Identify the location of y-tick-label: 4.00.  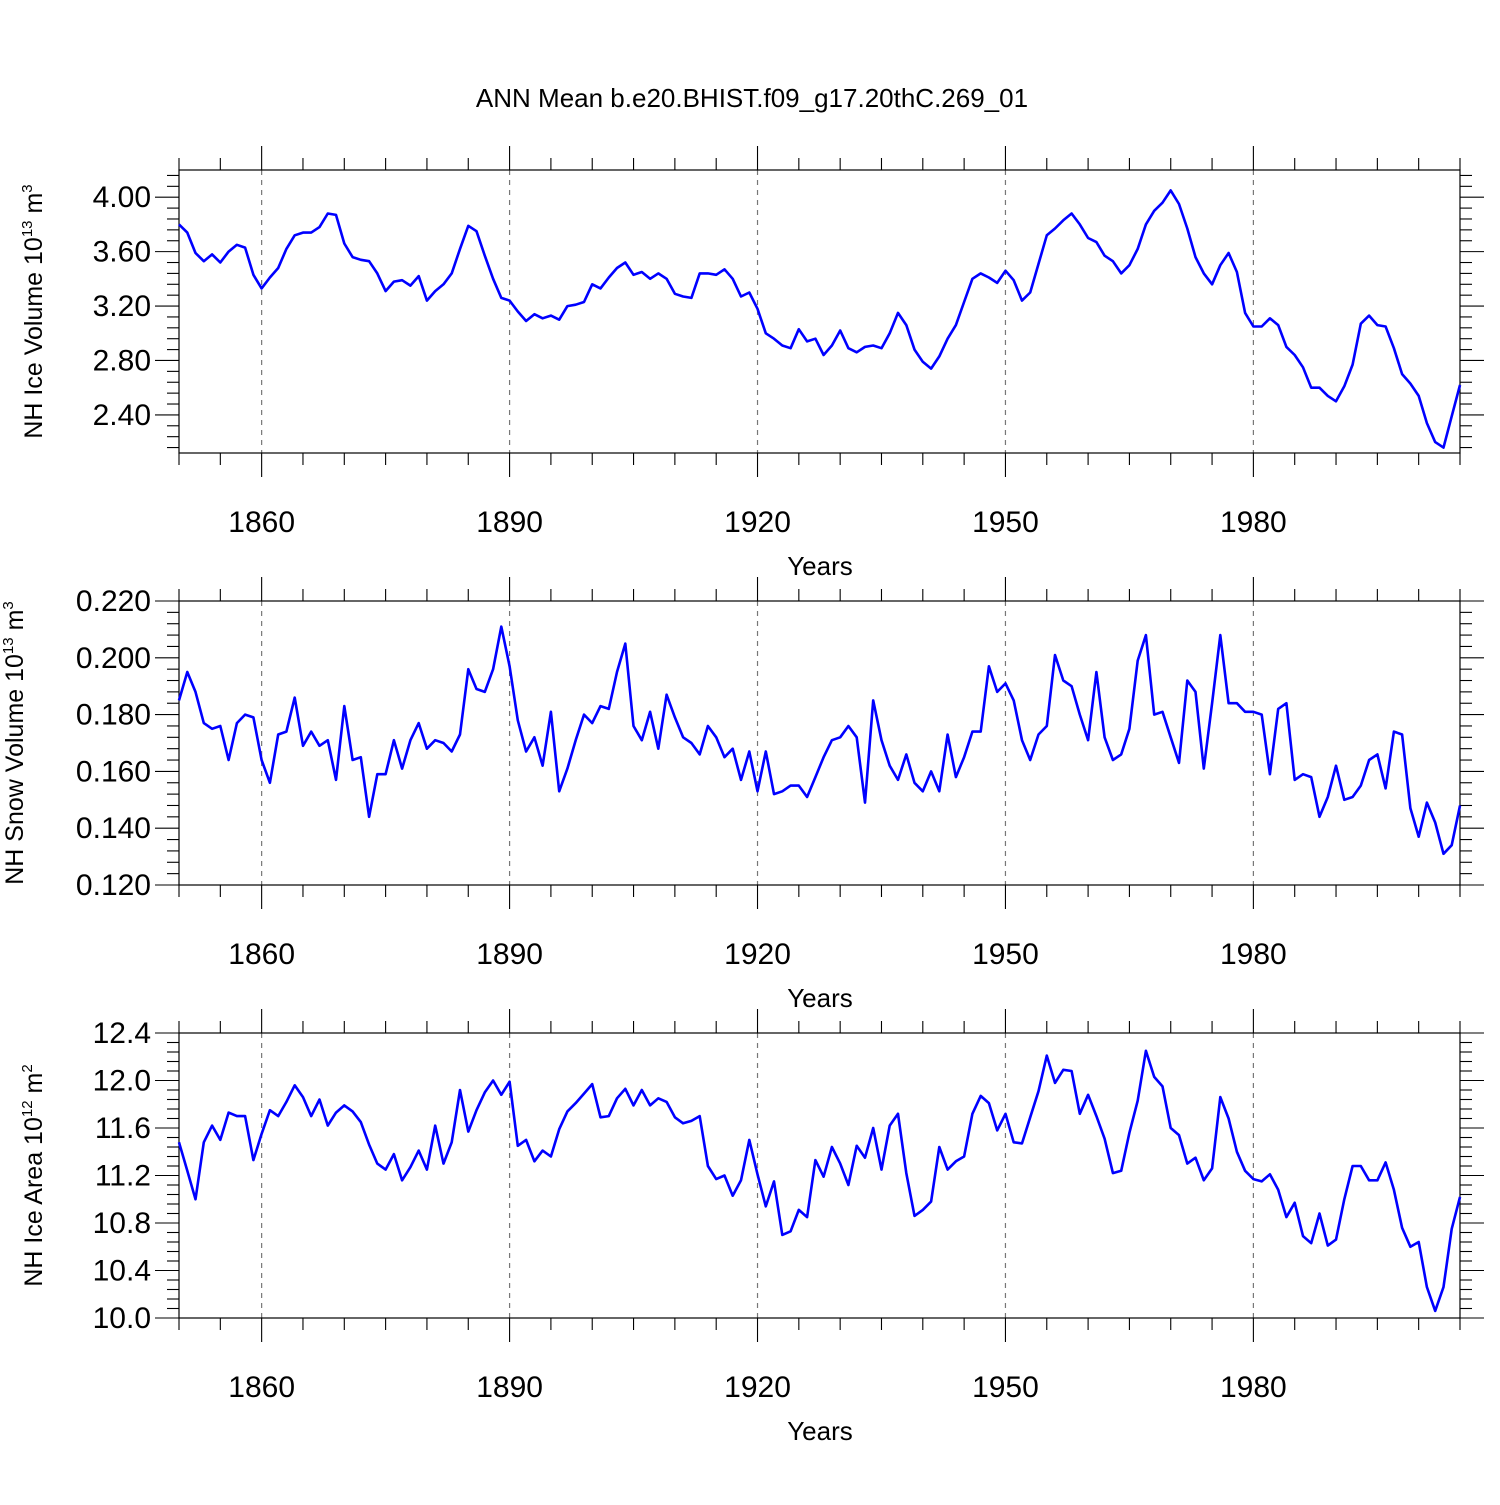
(122, 197).